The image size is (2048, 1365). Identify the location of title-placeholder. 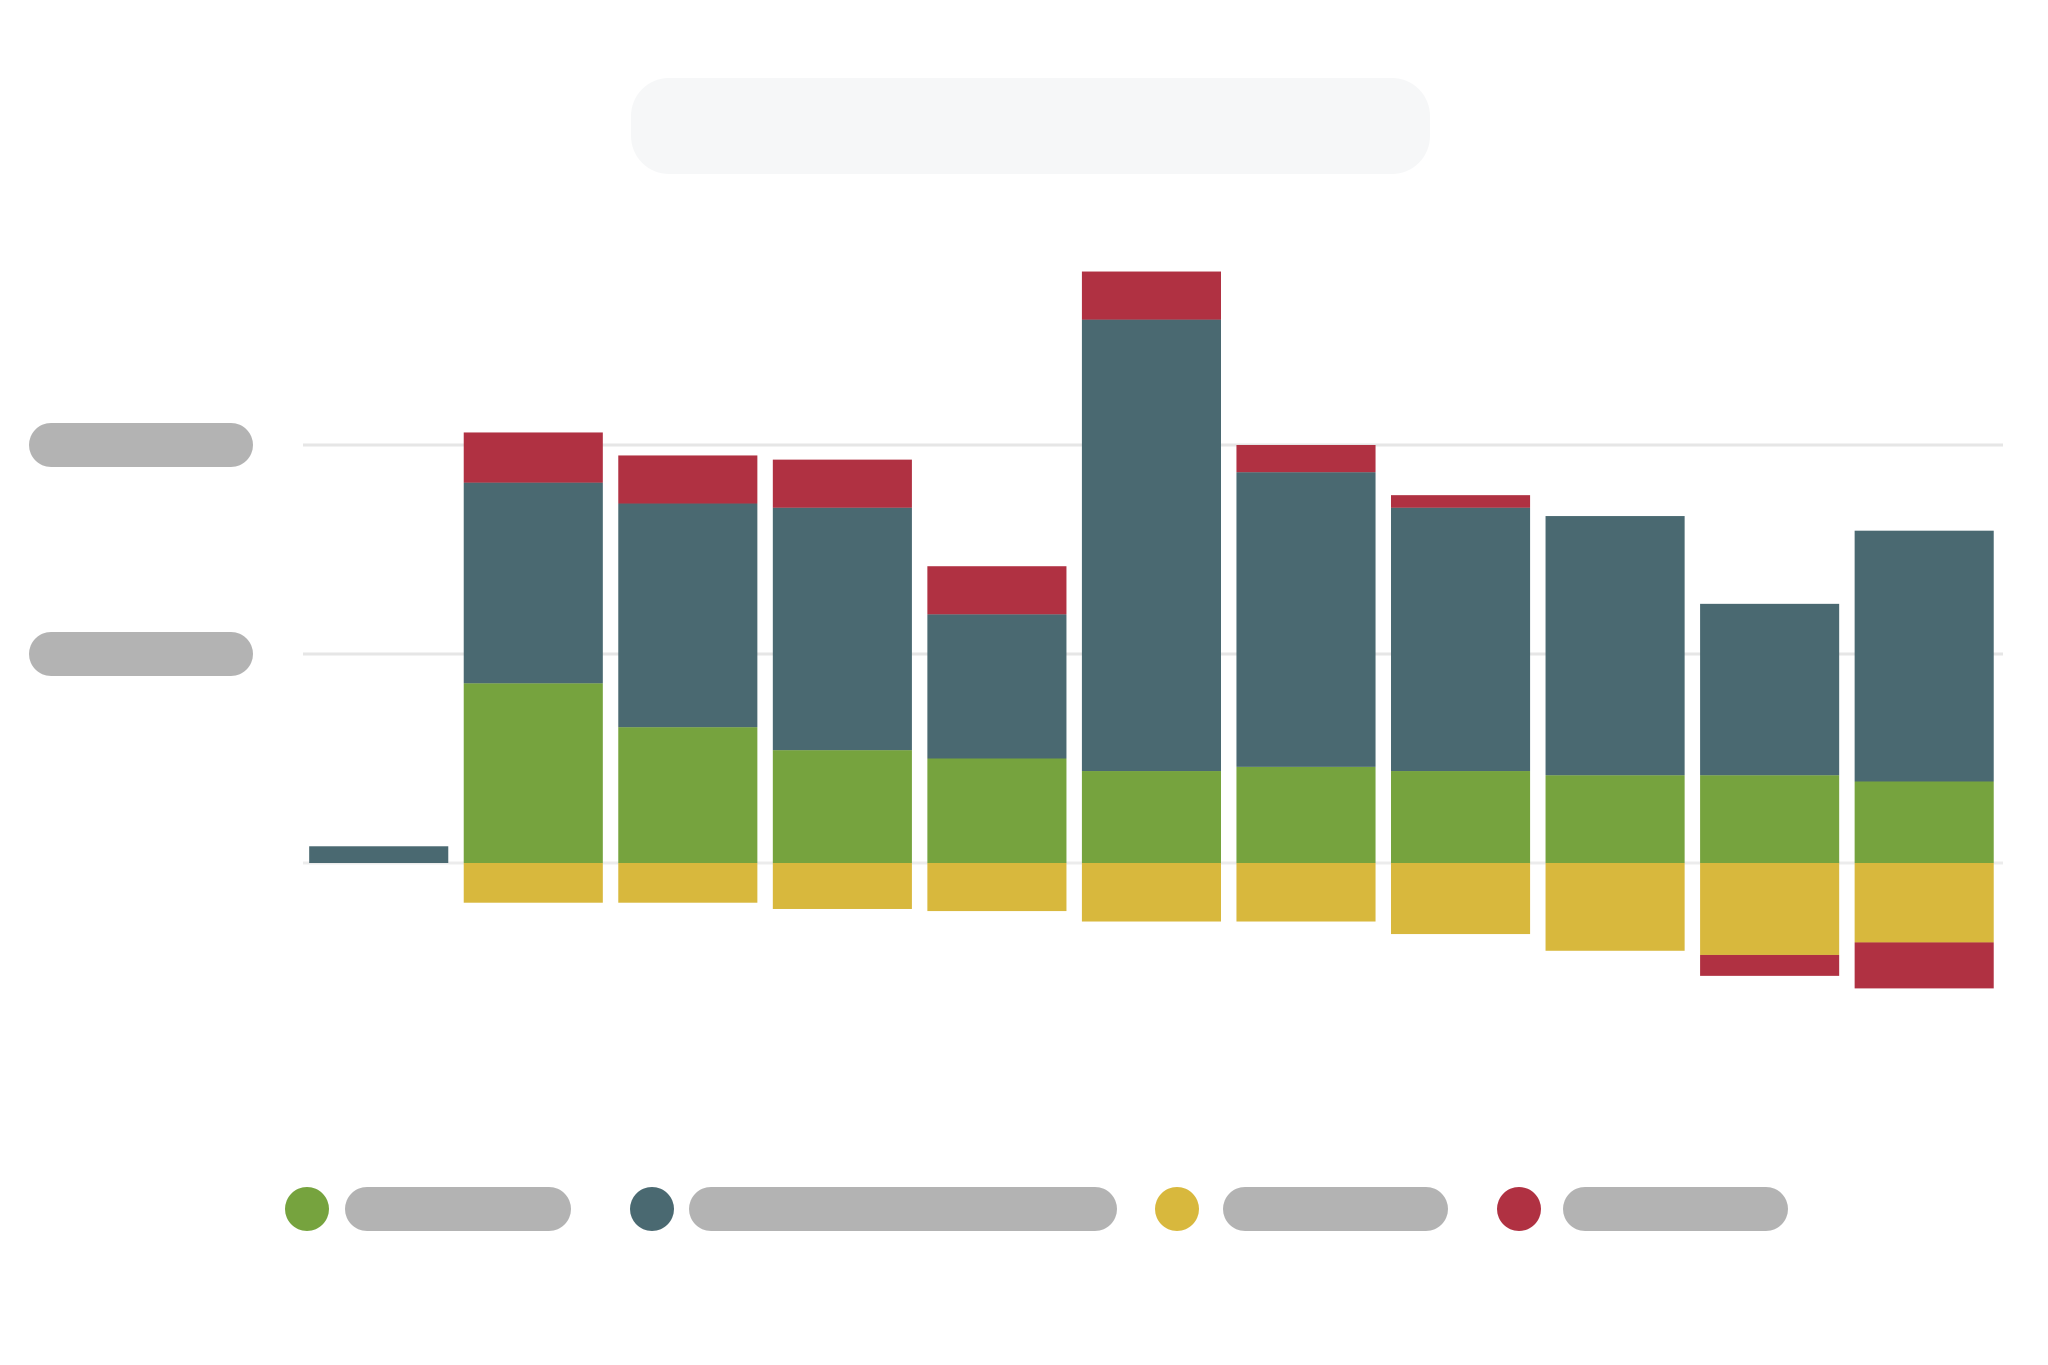
(1030, 126).